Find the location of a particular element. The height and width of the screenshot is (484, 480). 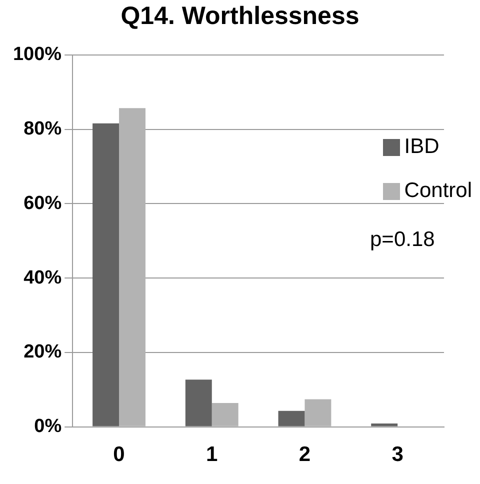

y-tick-label: 60% is located at coordinates (43, 203).